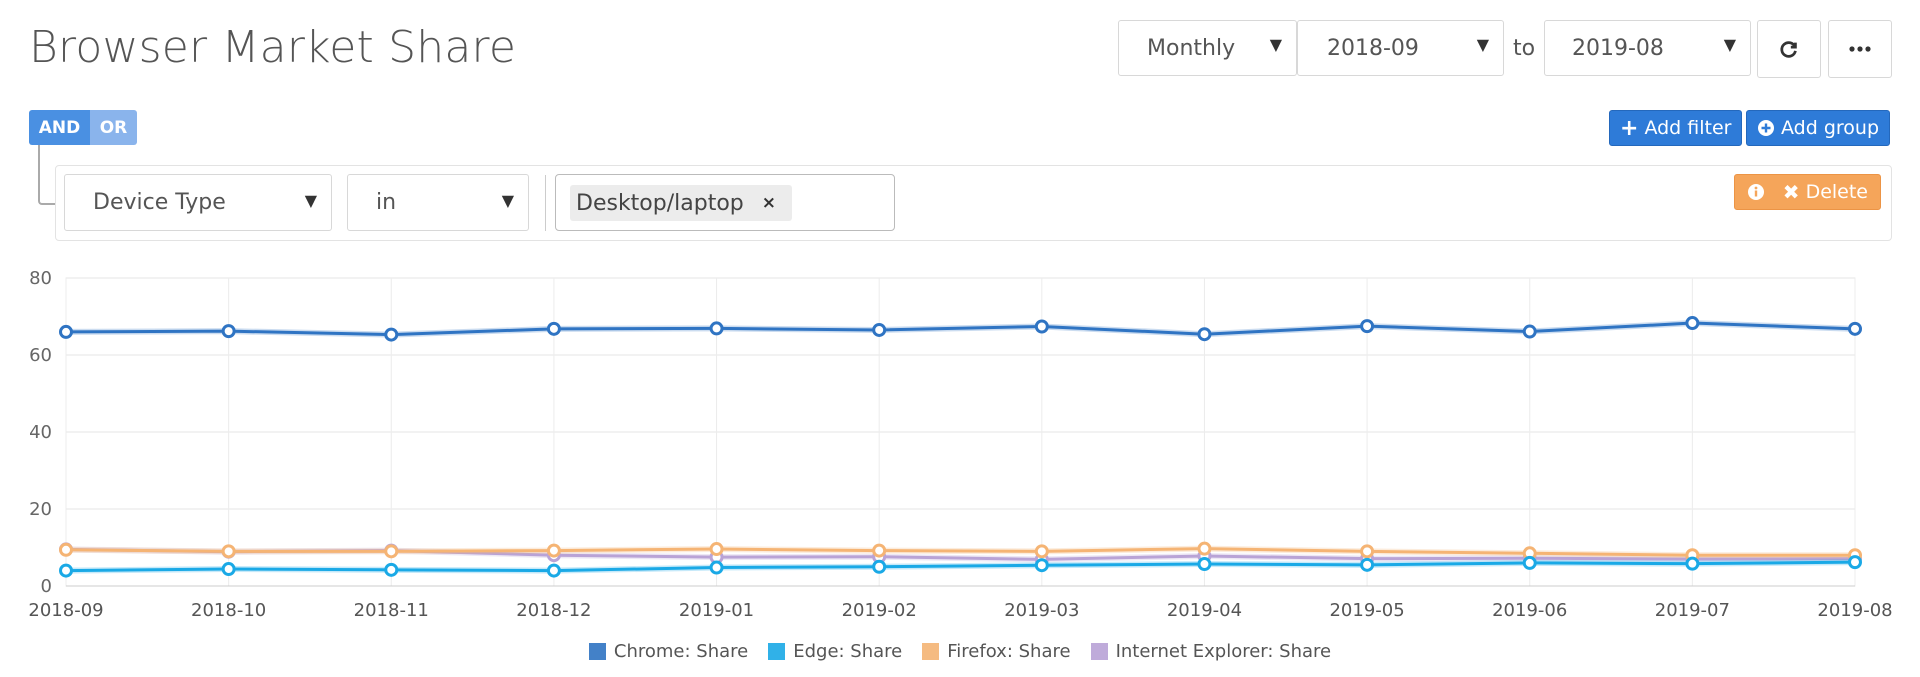 Image resolution: width=1920 pixels, height=677 pixels. Describe the element at coordinates (1009, 651) in the screenshot. I see `legend-label: Firefox: Share` at that location.